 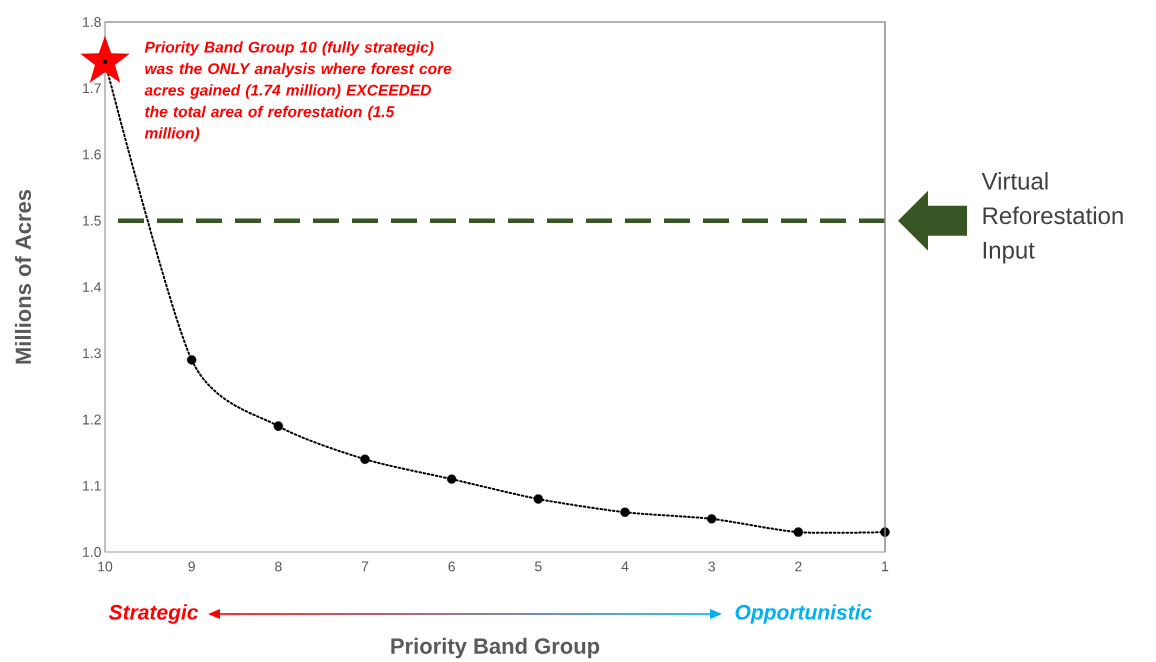 I want to click on y-tick-label: 1.4, so click(x=92, y=287).